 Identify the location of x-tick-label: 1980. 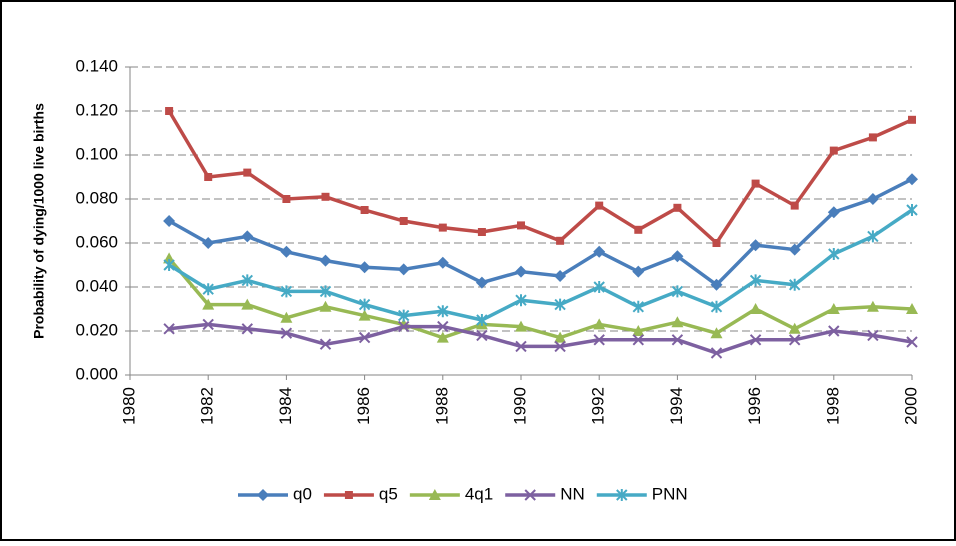
(128, 406).